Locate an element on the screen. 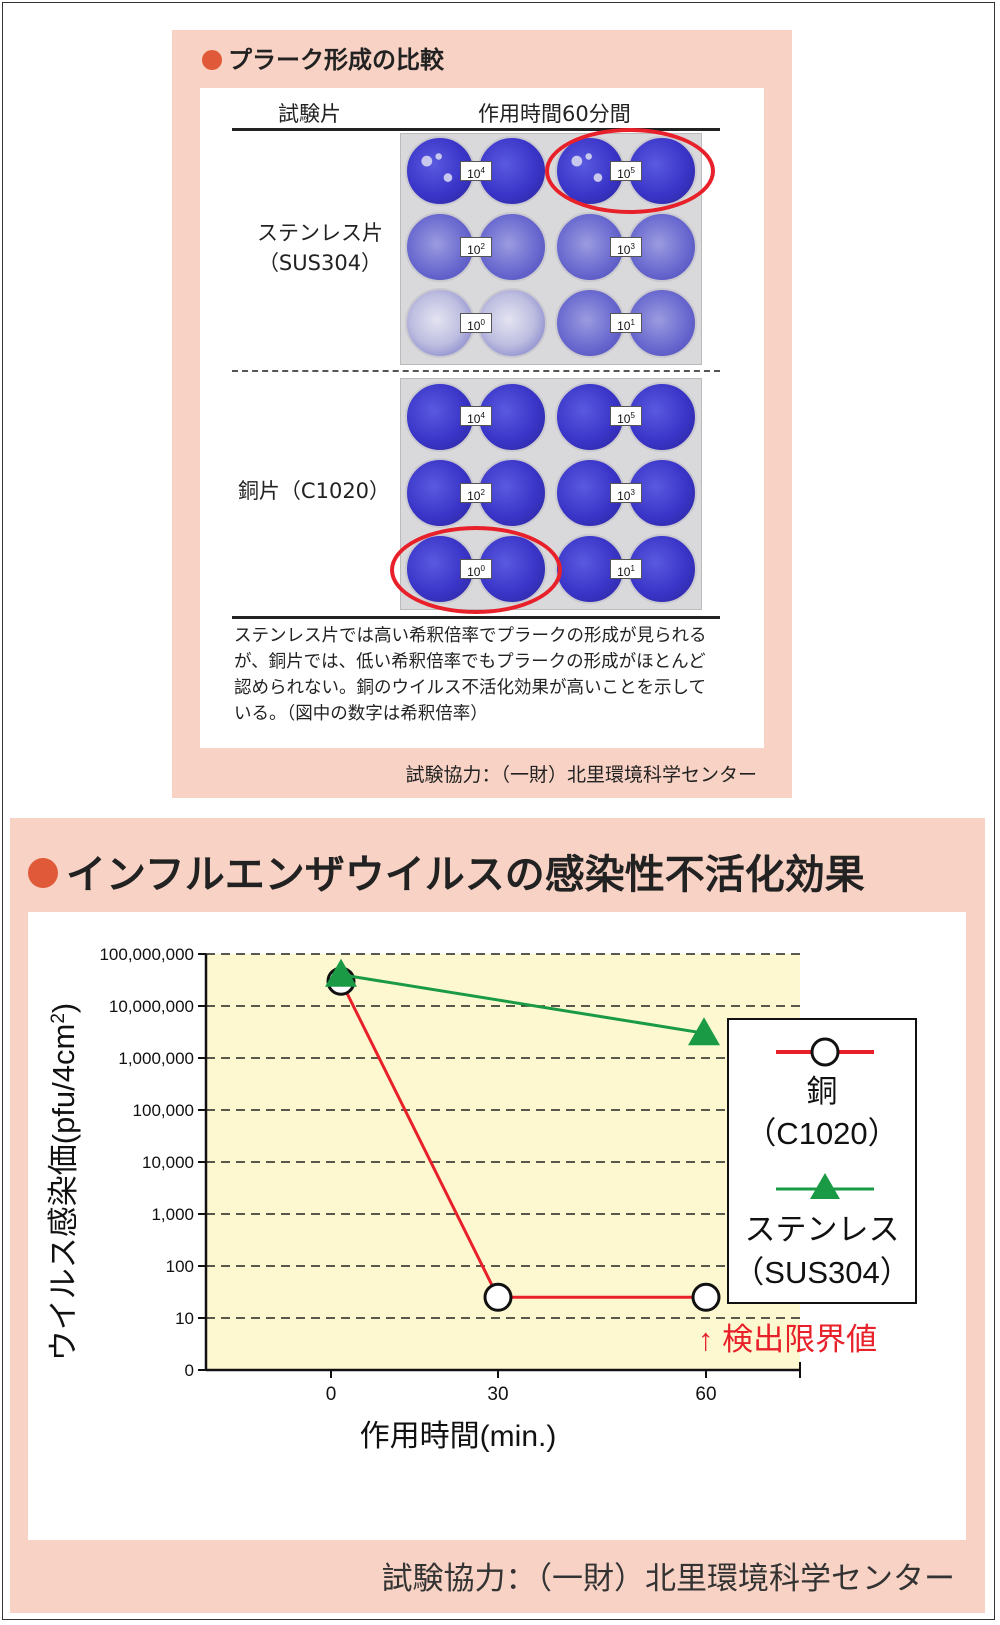 The height and width of the screenshot is (1625, 1000). y-tick-label: 10,000,000 is located at coordinates (151, 1006).